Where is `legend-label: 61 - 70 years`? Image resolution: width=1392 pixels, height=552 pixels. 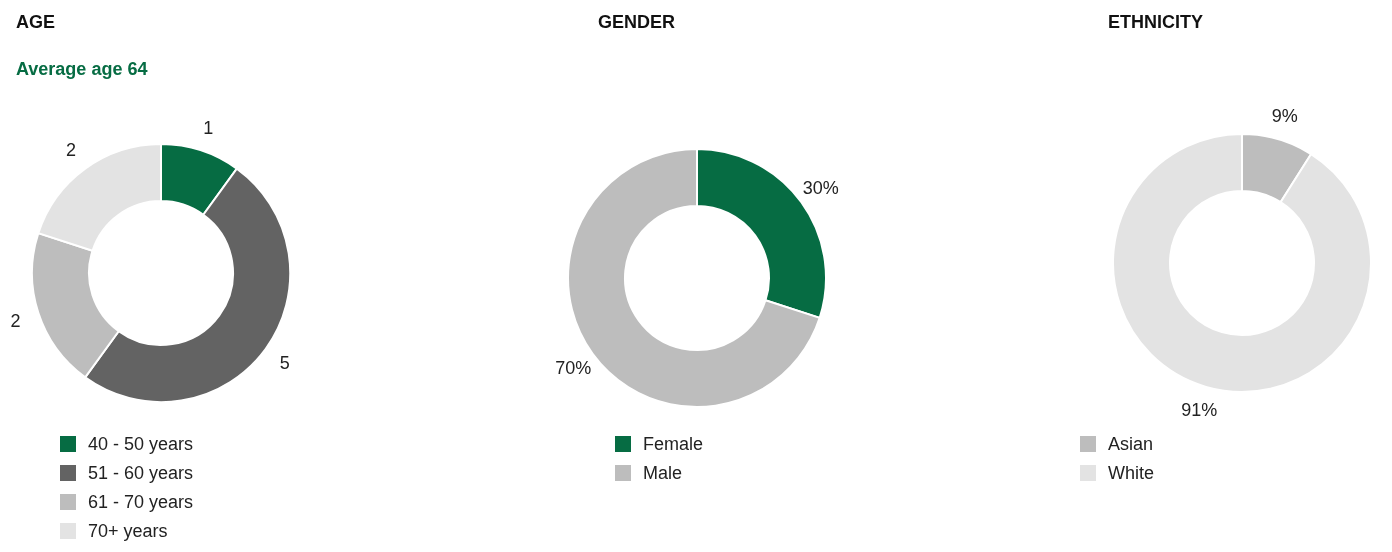 legend-label: 61 - 70 years is located at coordinates (141, 502).